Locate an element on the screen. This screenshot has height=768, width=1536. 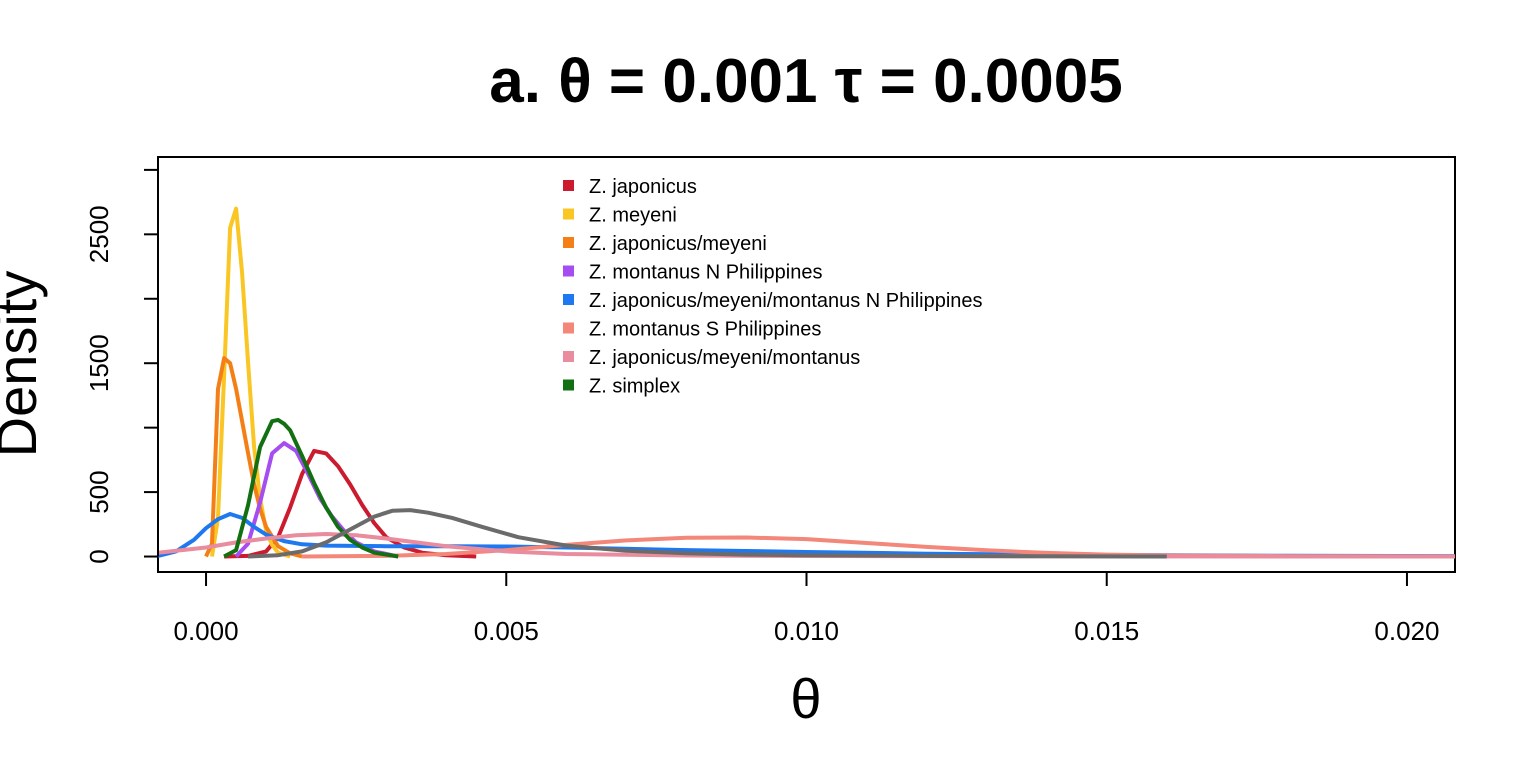
x-tick-label: 0.010 is located at coordinates (806, 631).